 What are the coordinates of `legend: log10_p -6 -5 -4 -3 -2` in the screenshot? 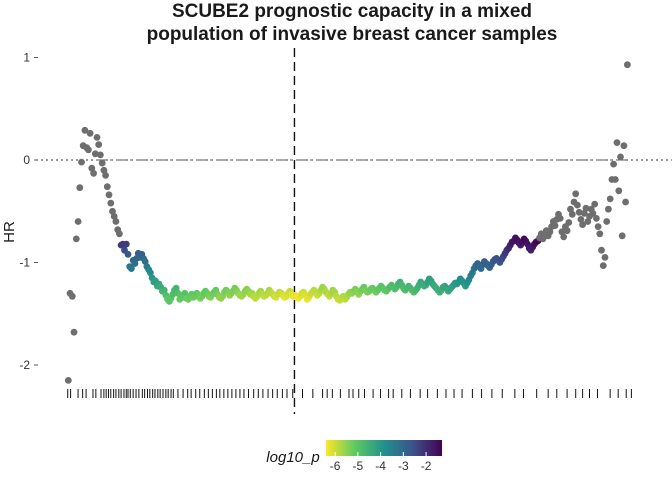 It's located at (354, 456).